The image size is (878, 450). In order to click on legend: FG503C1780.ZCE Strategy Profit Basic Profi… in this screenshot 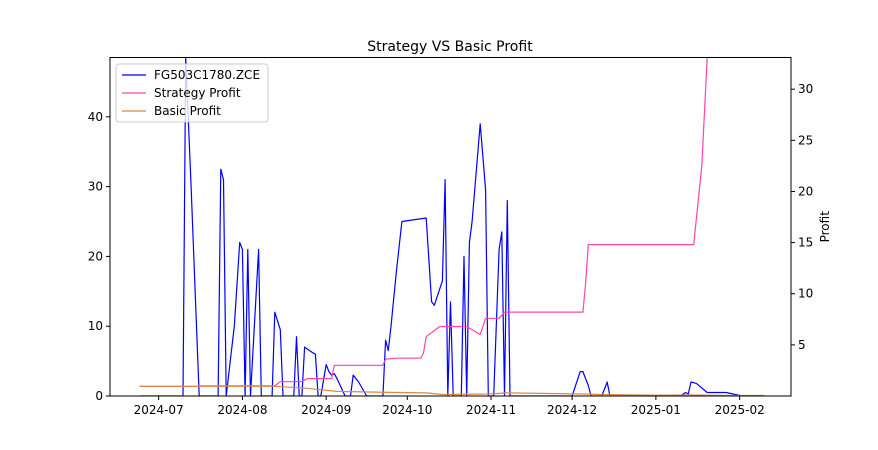, I will do `click(192, 93)`.